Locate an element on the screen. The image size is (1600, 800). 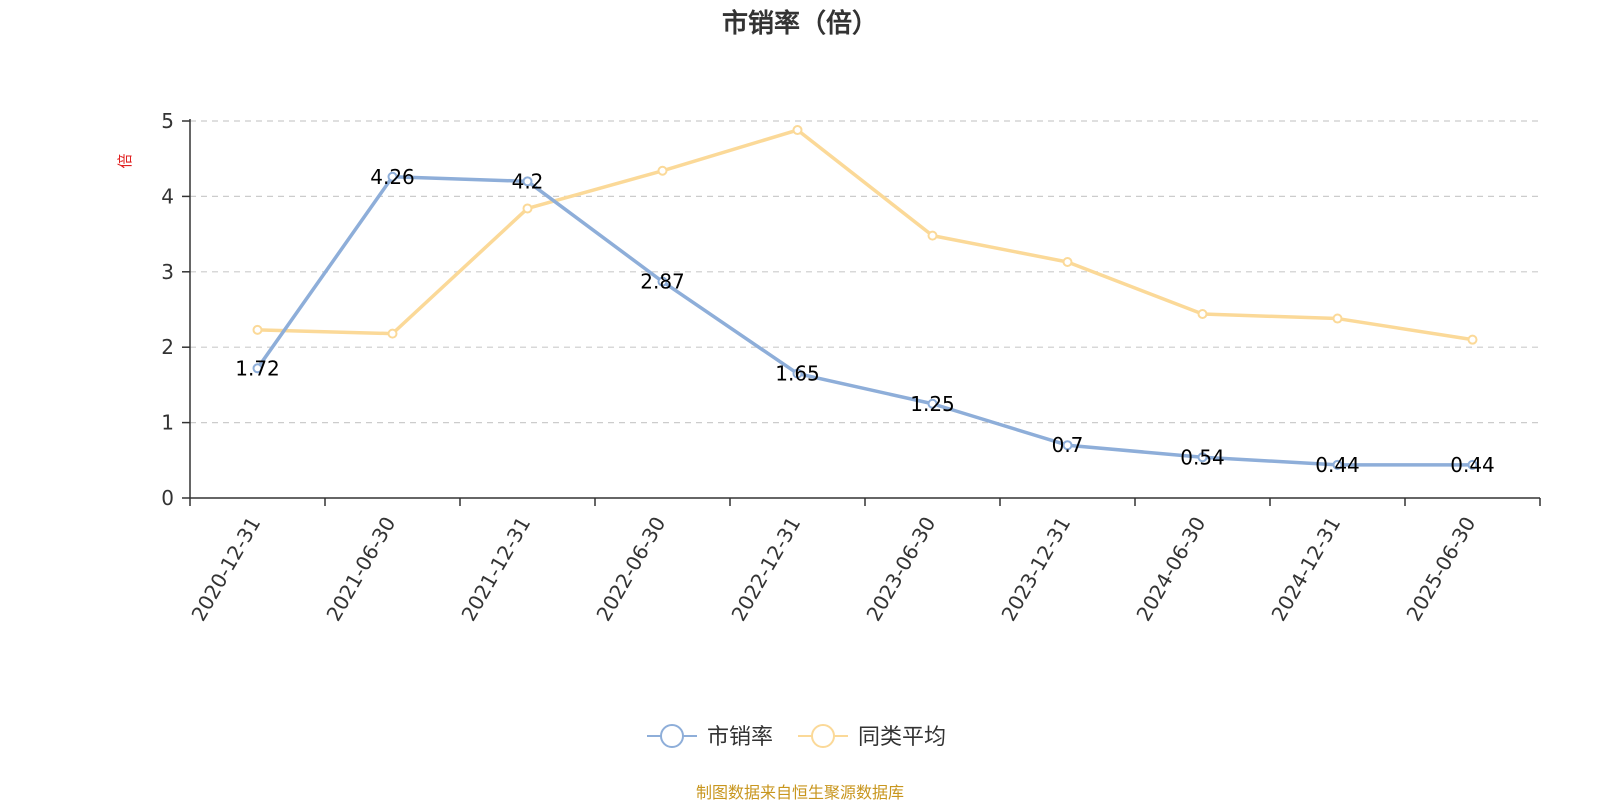
y-tick-label: 1 is located at coordinates (167, 423).